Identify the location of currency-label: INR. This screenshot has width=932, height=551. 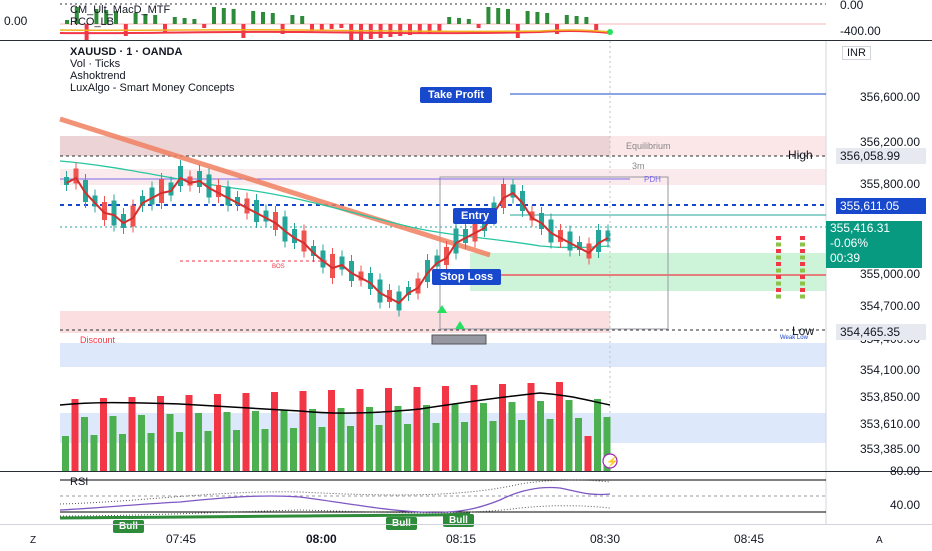
(856, 53).